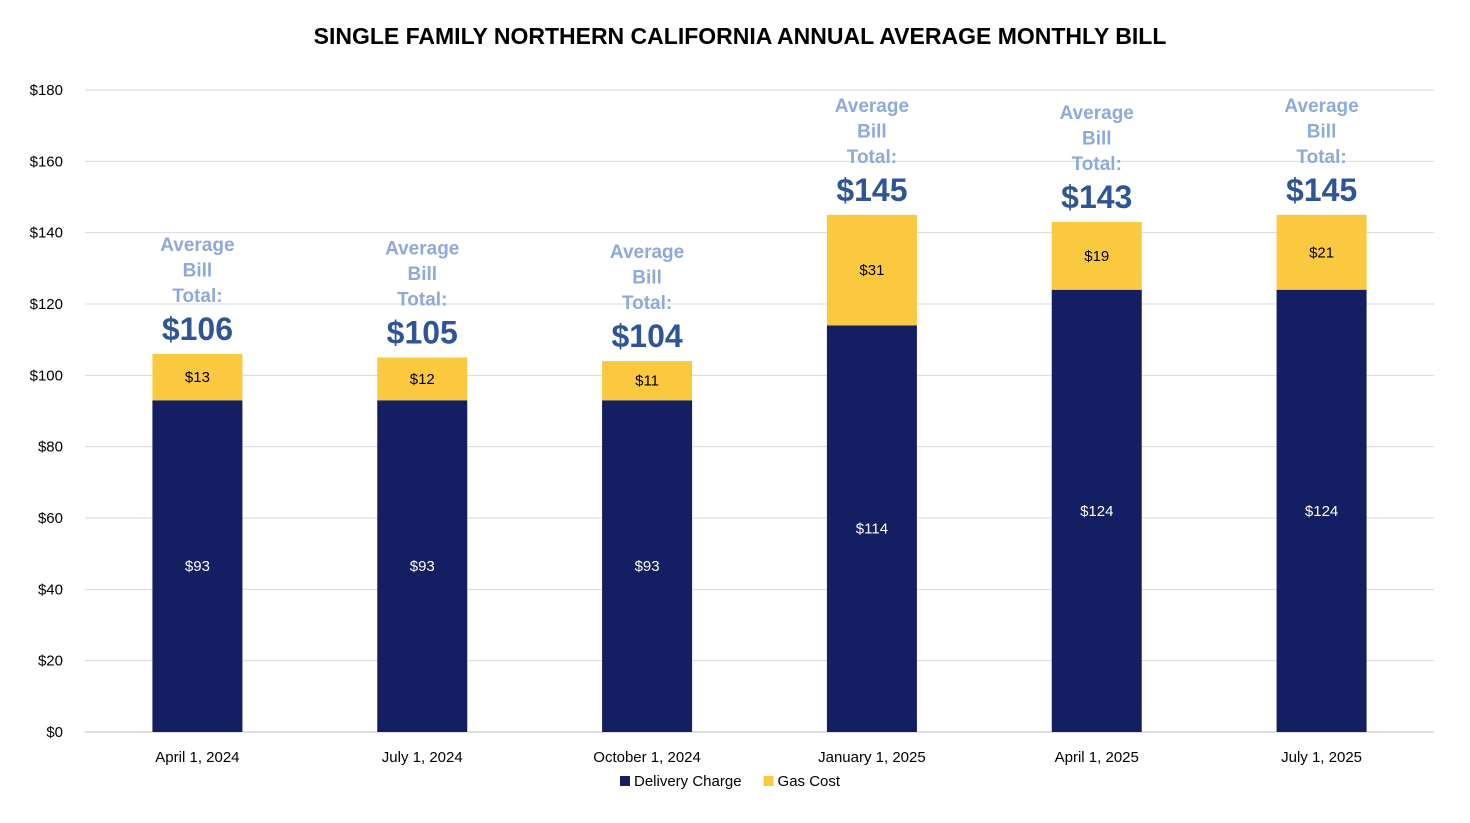 Image resolution: width=1470 pixels, height=823 pixels. I want to click on y-tick-label: $80, so click(50, 447).